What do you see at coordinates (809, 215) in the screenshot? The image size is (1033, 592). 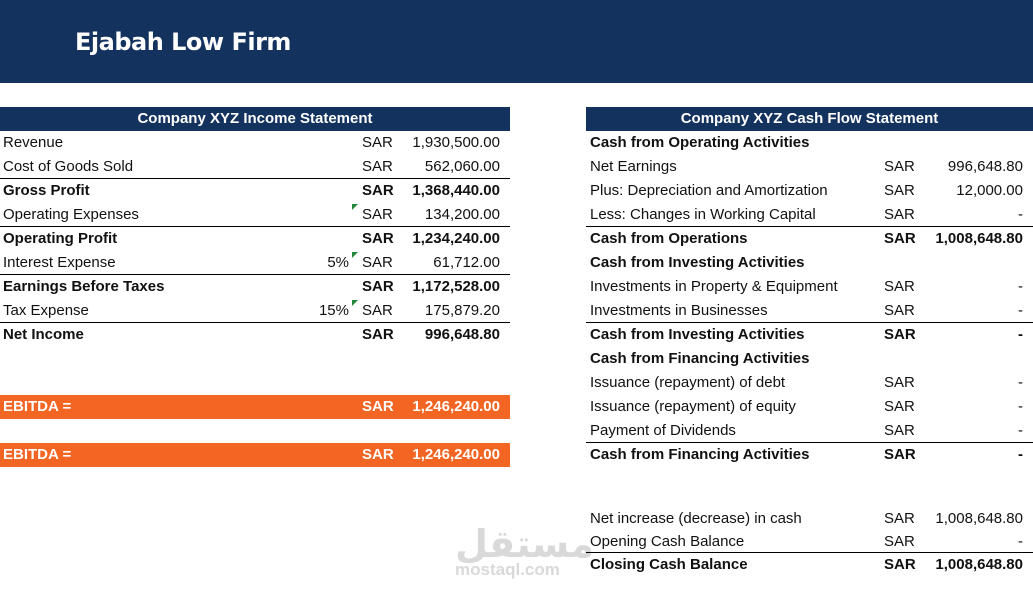 I see `table-row: Less: Changes in Working Capital SAR -` at bounding box center [809, 215].